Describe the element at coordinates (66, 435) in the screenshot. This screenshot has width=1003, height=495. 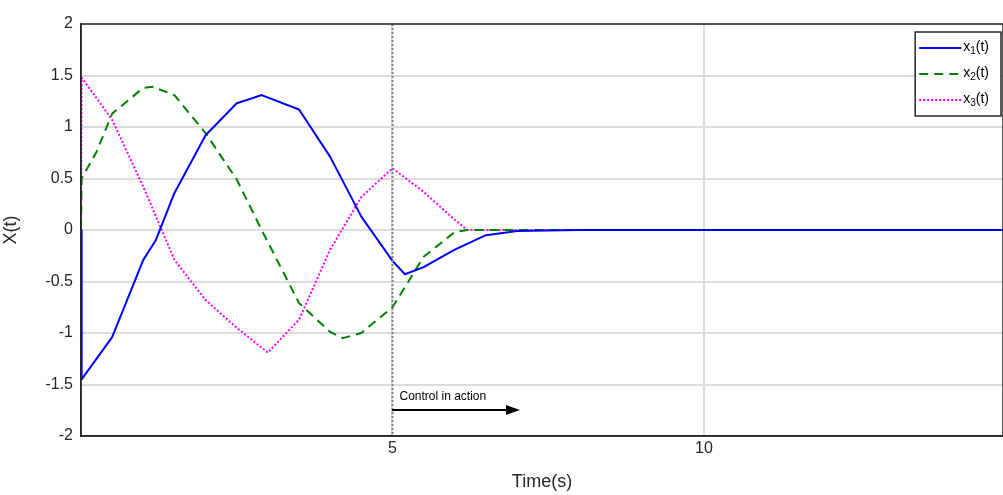
I see `y-tick-label: -2` at that location.